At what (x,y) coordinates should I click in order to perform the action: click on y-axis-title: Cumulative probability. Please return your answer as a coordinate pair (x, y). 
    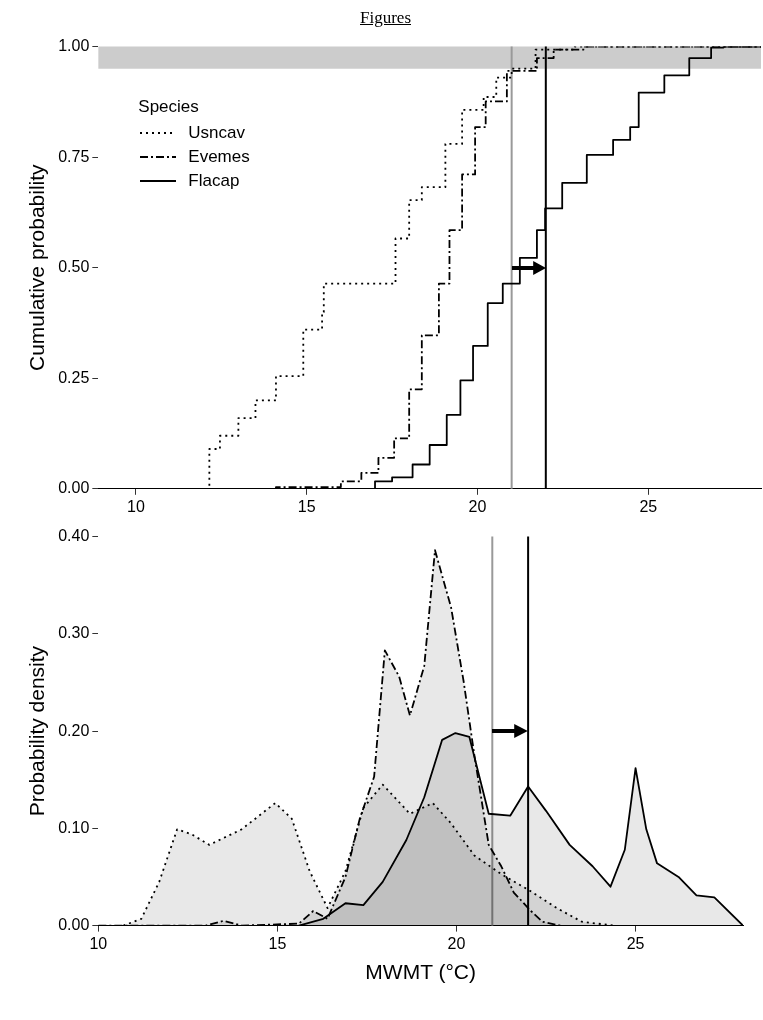
    Looking at the image, I should click on (37, 267).